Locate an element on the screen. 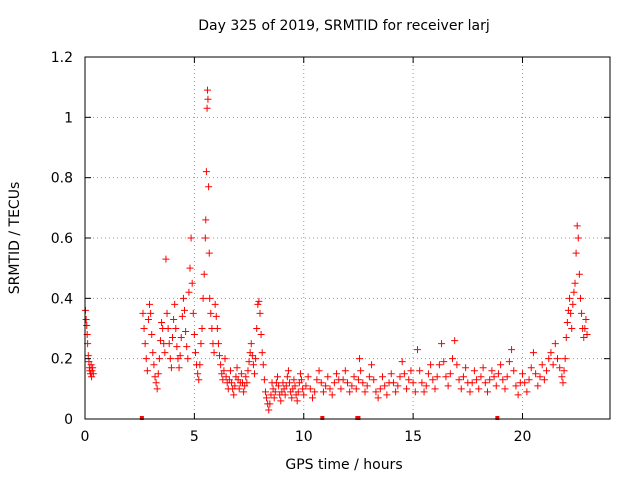  y-tick-label: 0 is located at coordinates (68, 420).